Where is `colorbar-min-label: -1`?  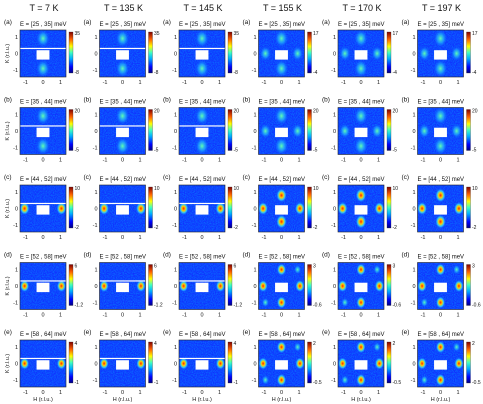 colorbar-min-label: -1 is located at coordinates (77, 383).